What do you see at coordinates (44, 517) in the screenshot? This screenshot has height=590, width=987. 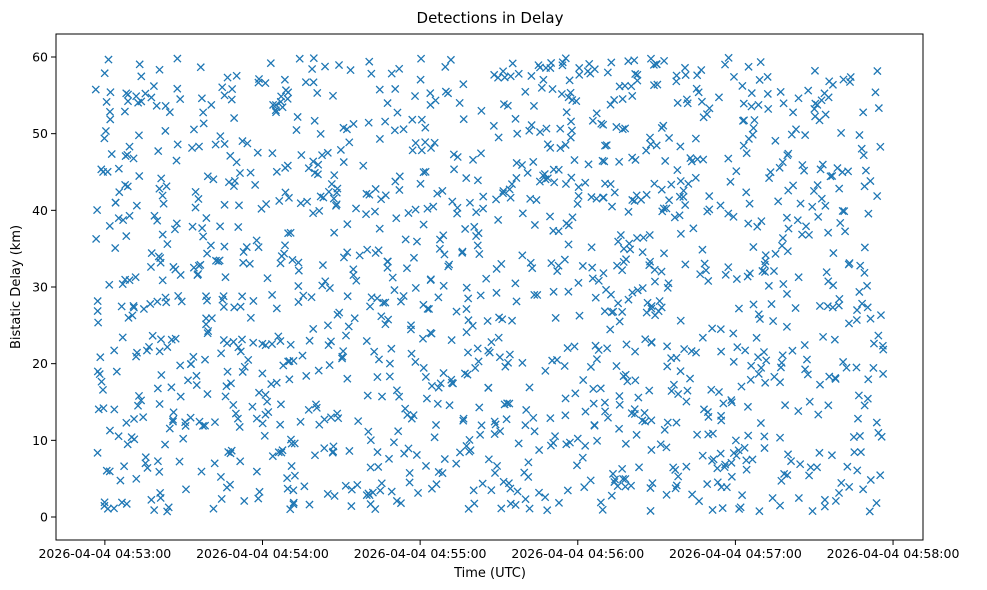 I see `y-tick-label: 0` at bounding box center [44, 517].